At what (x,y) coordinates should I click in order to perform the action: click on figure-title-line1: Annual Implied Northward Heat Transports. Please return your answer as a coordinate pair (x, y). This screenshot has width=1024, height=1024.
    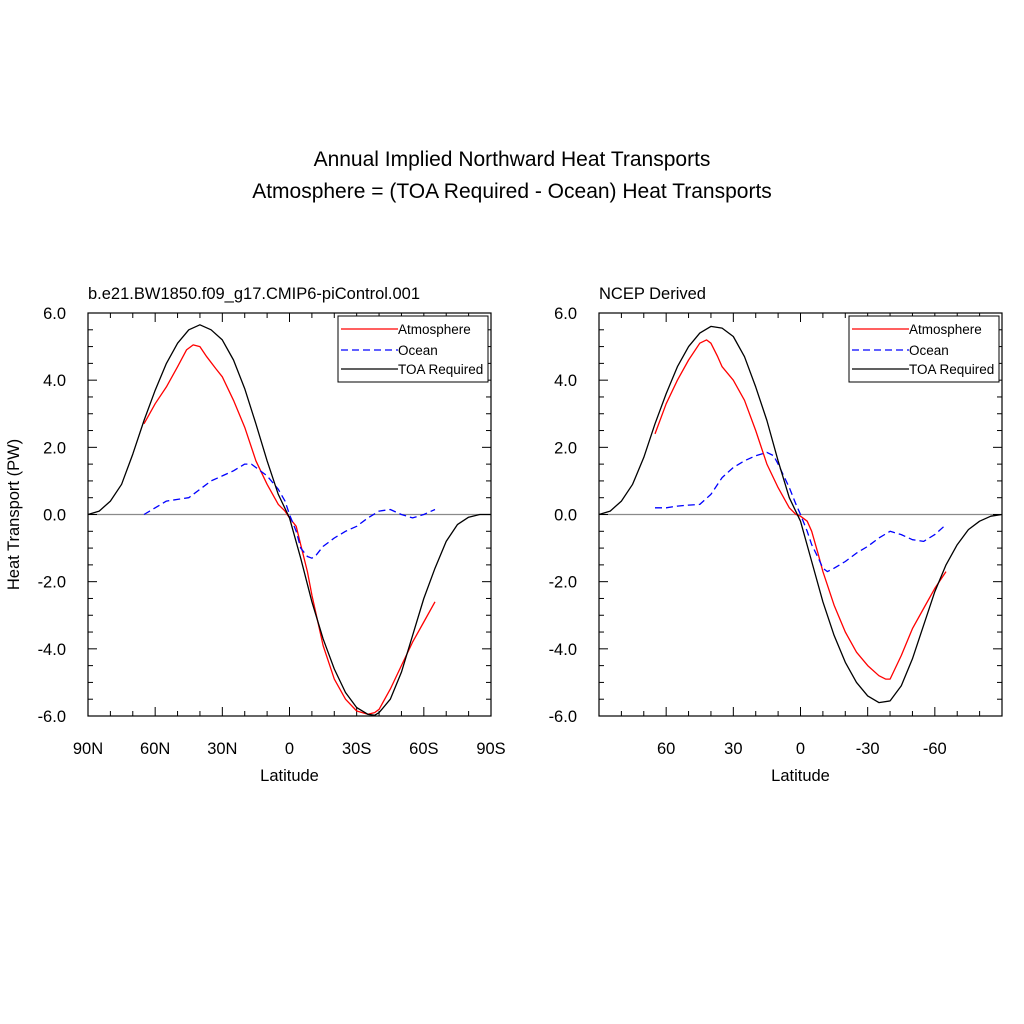
    Looking at the image, I should click on (512, 159).